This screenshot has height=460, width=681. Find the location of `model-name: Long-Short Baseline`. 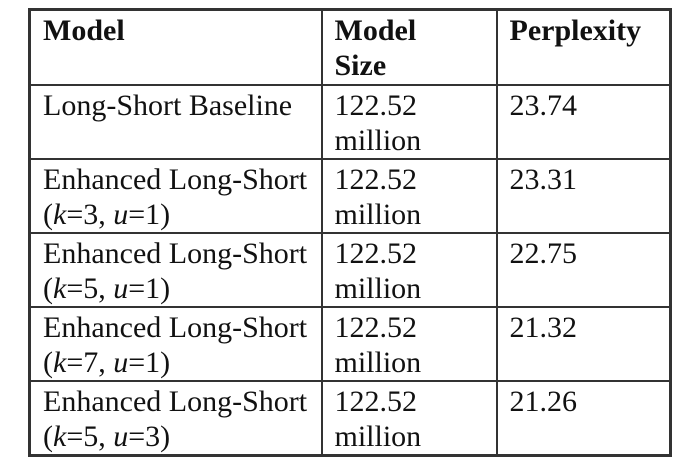

model-name: Long-Short Baseline is located at coordinates (168, 105).